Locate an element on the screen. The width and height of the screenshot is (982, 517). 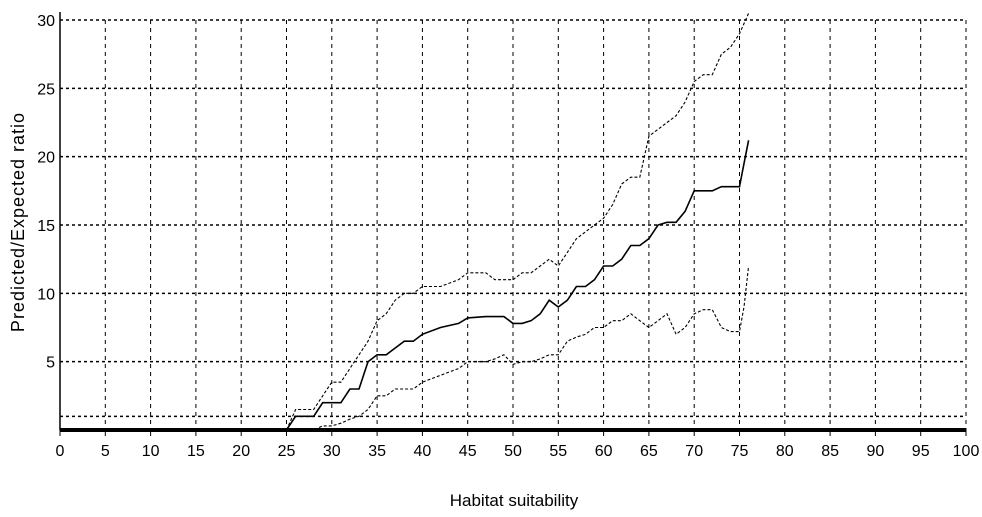
x-tick-label-40: 40 is located at coordinates (423, 451).